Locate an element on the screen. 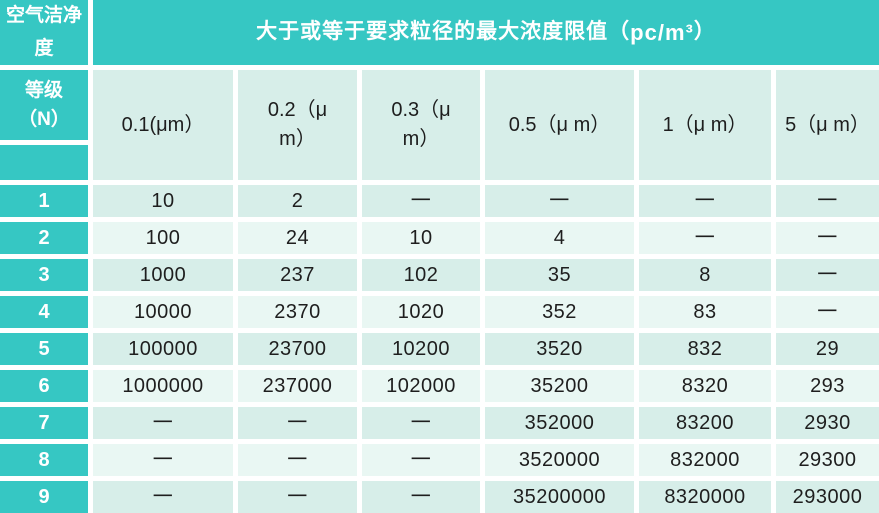 This screenshot has width=879, height=513. row-level: 5 is located at coordinates (44, 349).